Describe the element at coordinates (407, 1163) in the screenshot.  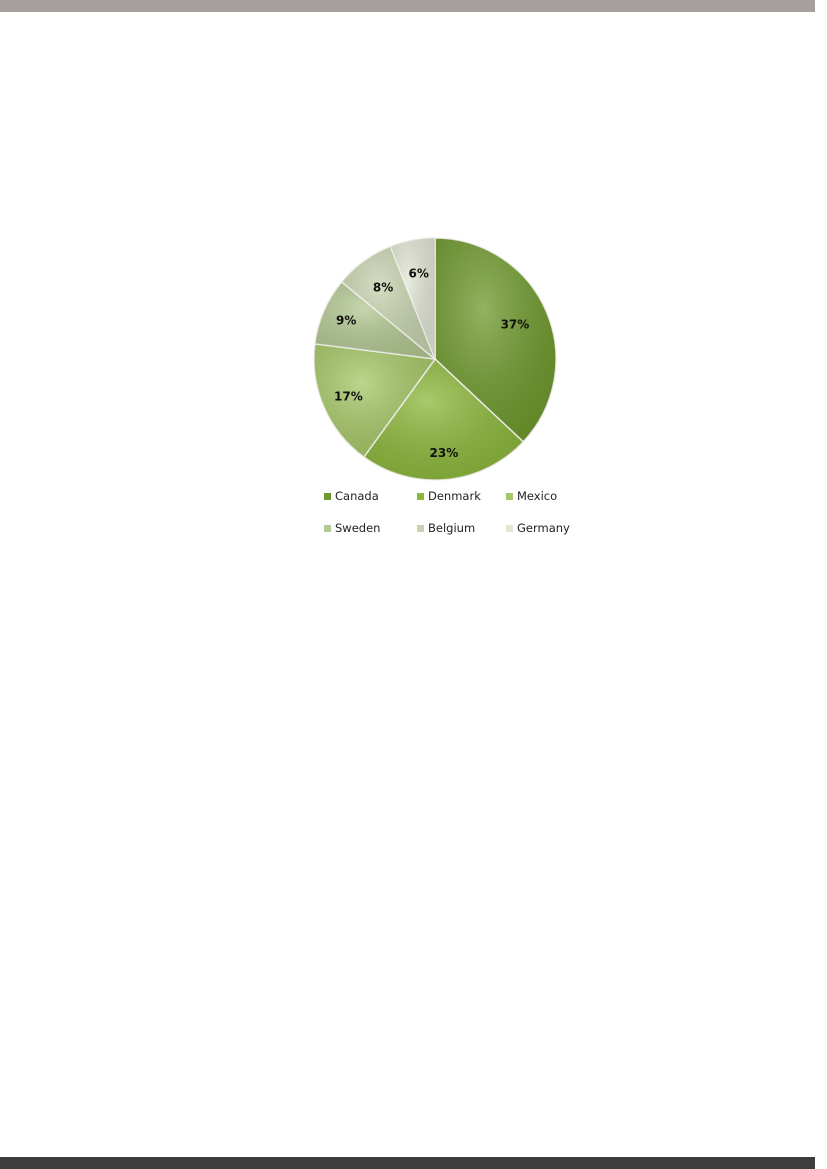
I see `bottom-bar` at that location.